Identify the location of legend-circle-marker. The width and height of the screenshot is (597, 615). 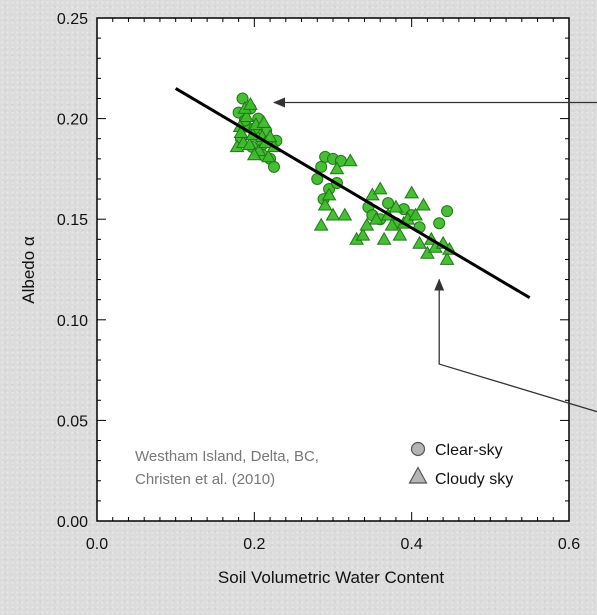
(418, 449).